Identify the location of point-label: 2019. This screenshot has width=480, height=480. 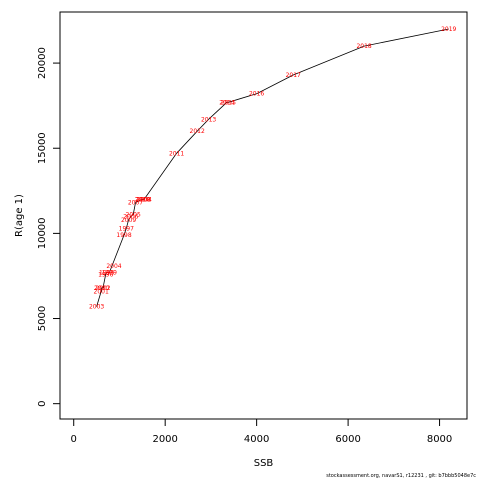
(448, 29).